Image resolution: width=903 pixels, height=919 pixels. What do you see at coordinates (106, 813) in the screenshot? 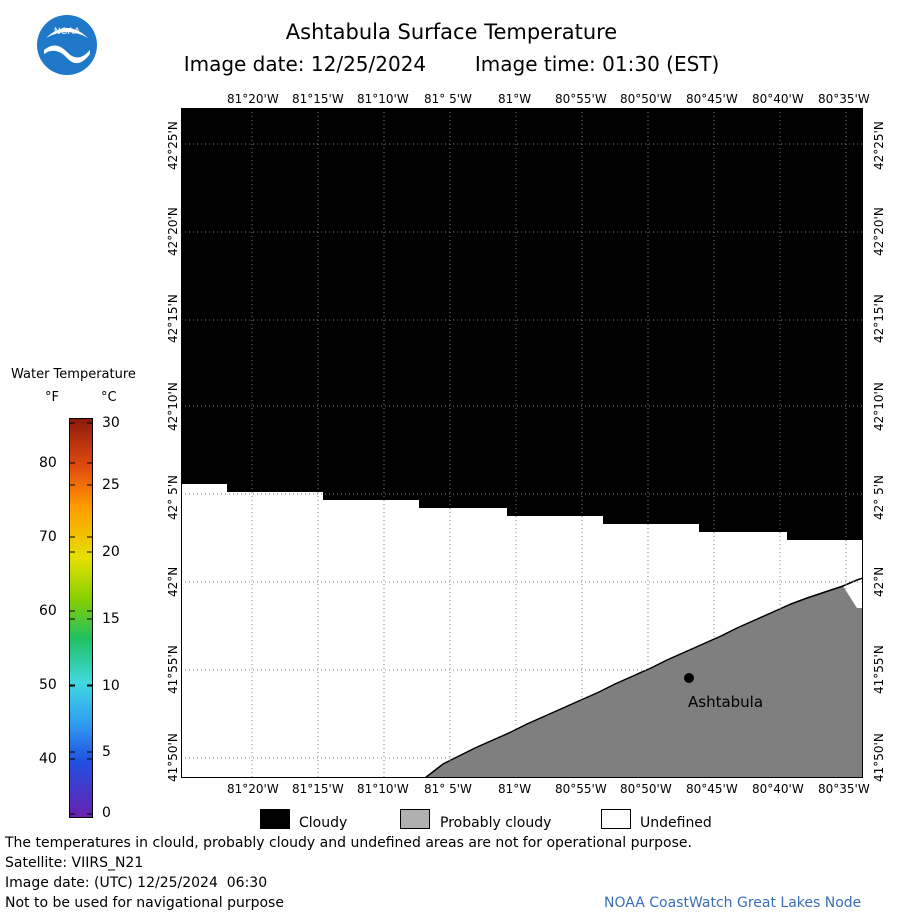
I see `c-tick: 0` at bounding box center [106, 813].